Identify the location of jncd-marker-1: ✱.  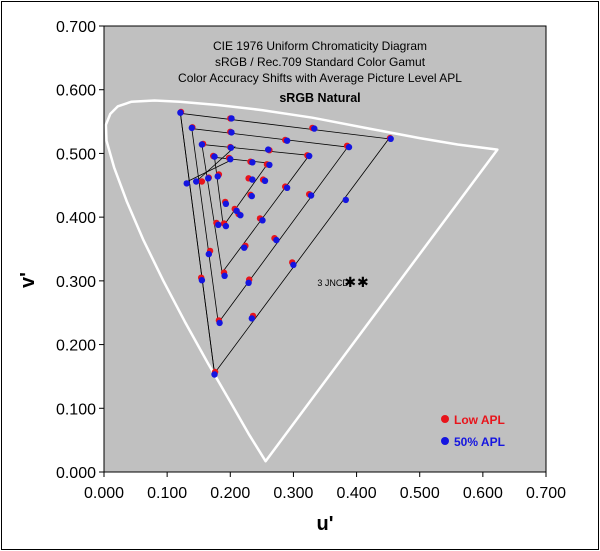
(350, 282).